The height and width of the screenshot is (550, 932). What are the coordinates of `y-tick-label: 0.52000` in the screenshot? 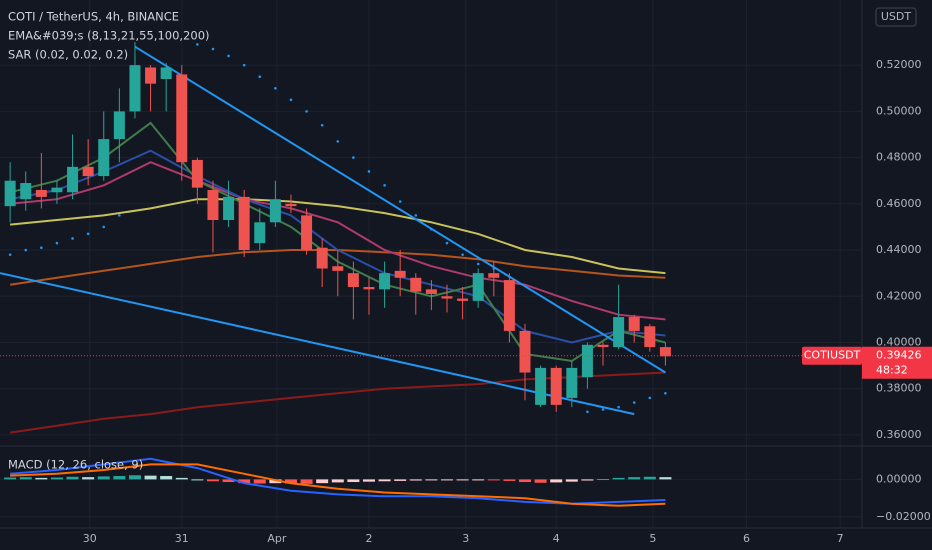 It's located at (899, 64).